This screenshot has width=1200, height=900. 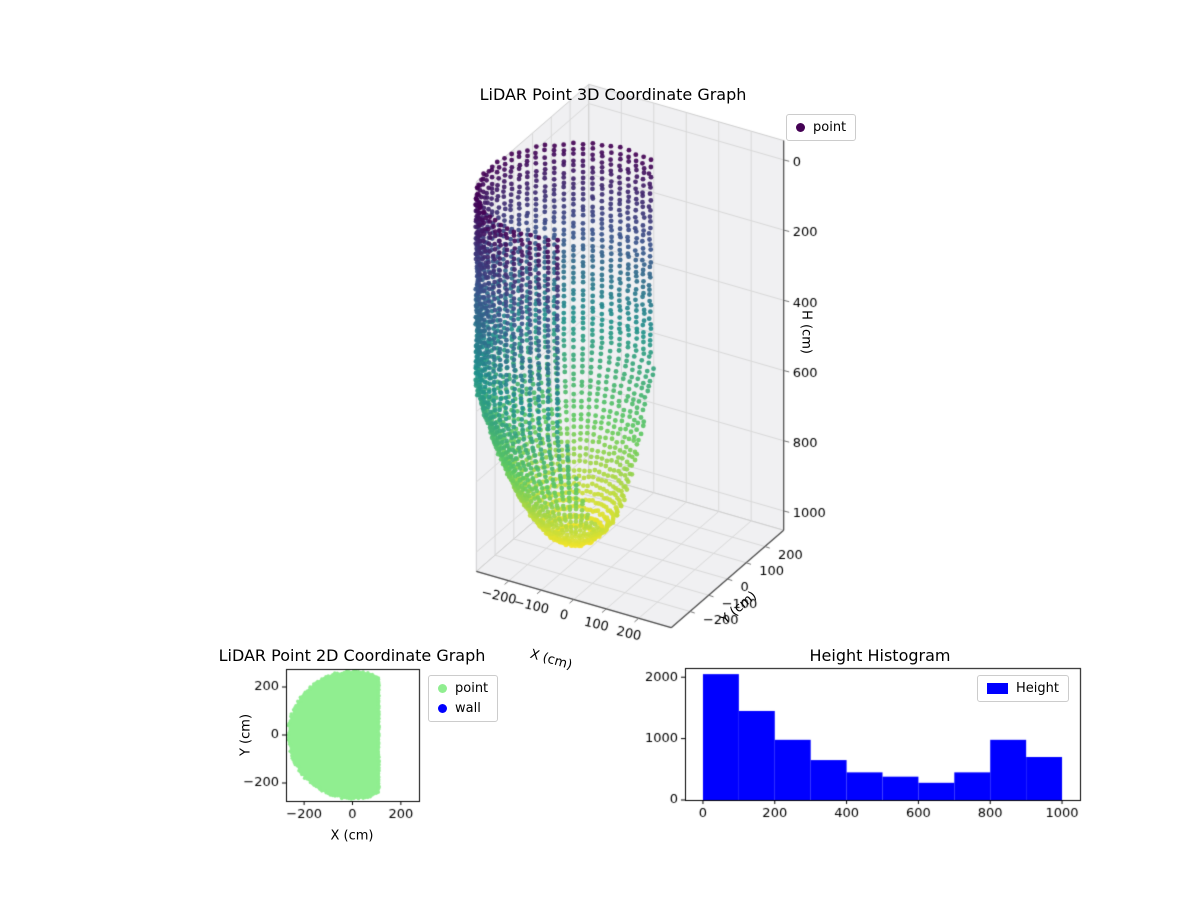 What do you see at coordinates (442, 688) in the screenshot?
I see `plot2d-point-marker` at bounding box center [442, 688].